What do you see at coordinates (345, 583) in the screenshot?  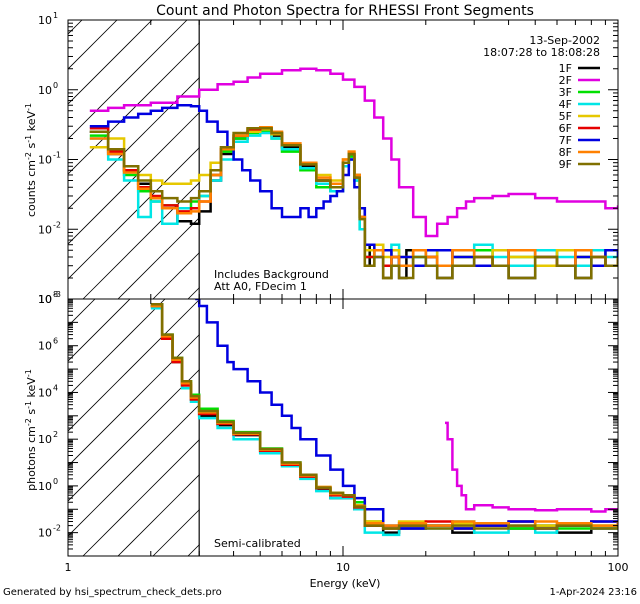 I see `x-axis-label: Energy (keV)` at bounding box center [345, 583].